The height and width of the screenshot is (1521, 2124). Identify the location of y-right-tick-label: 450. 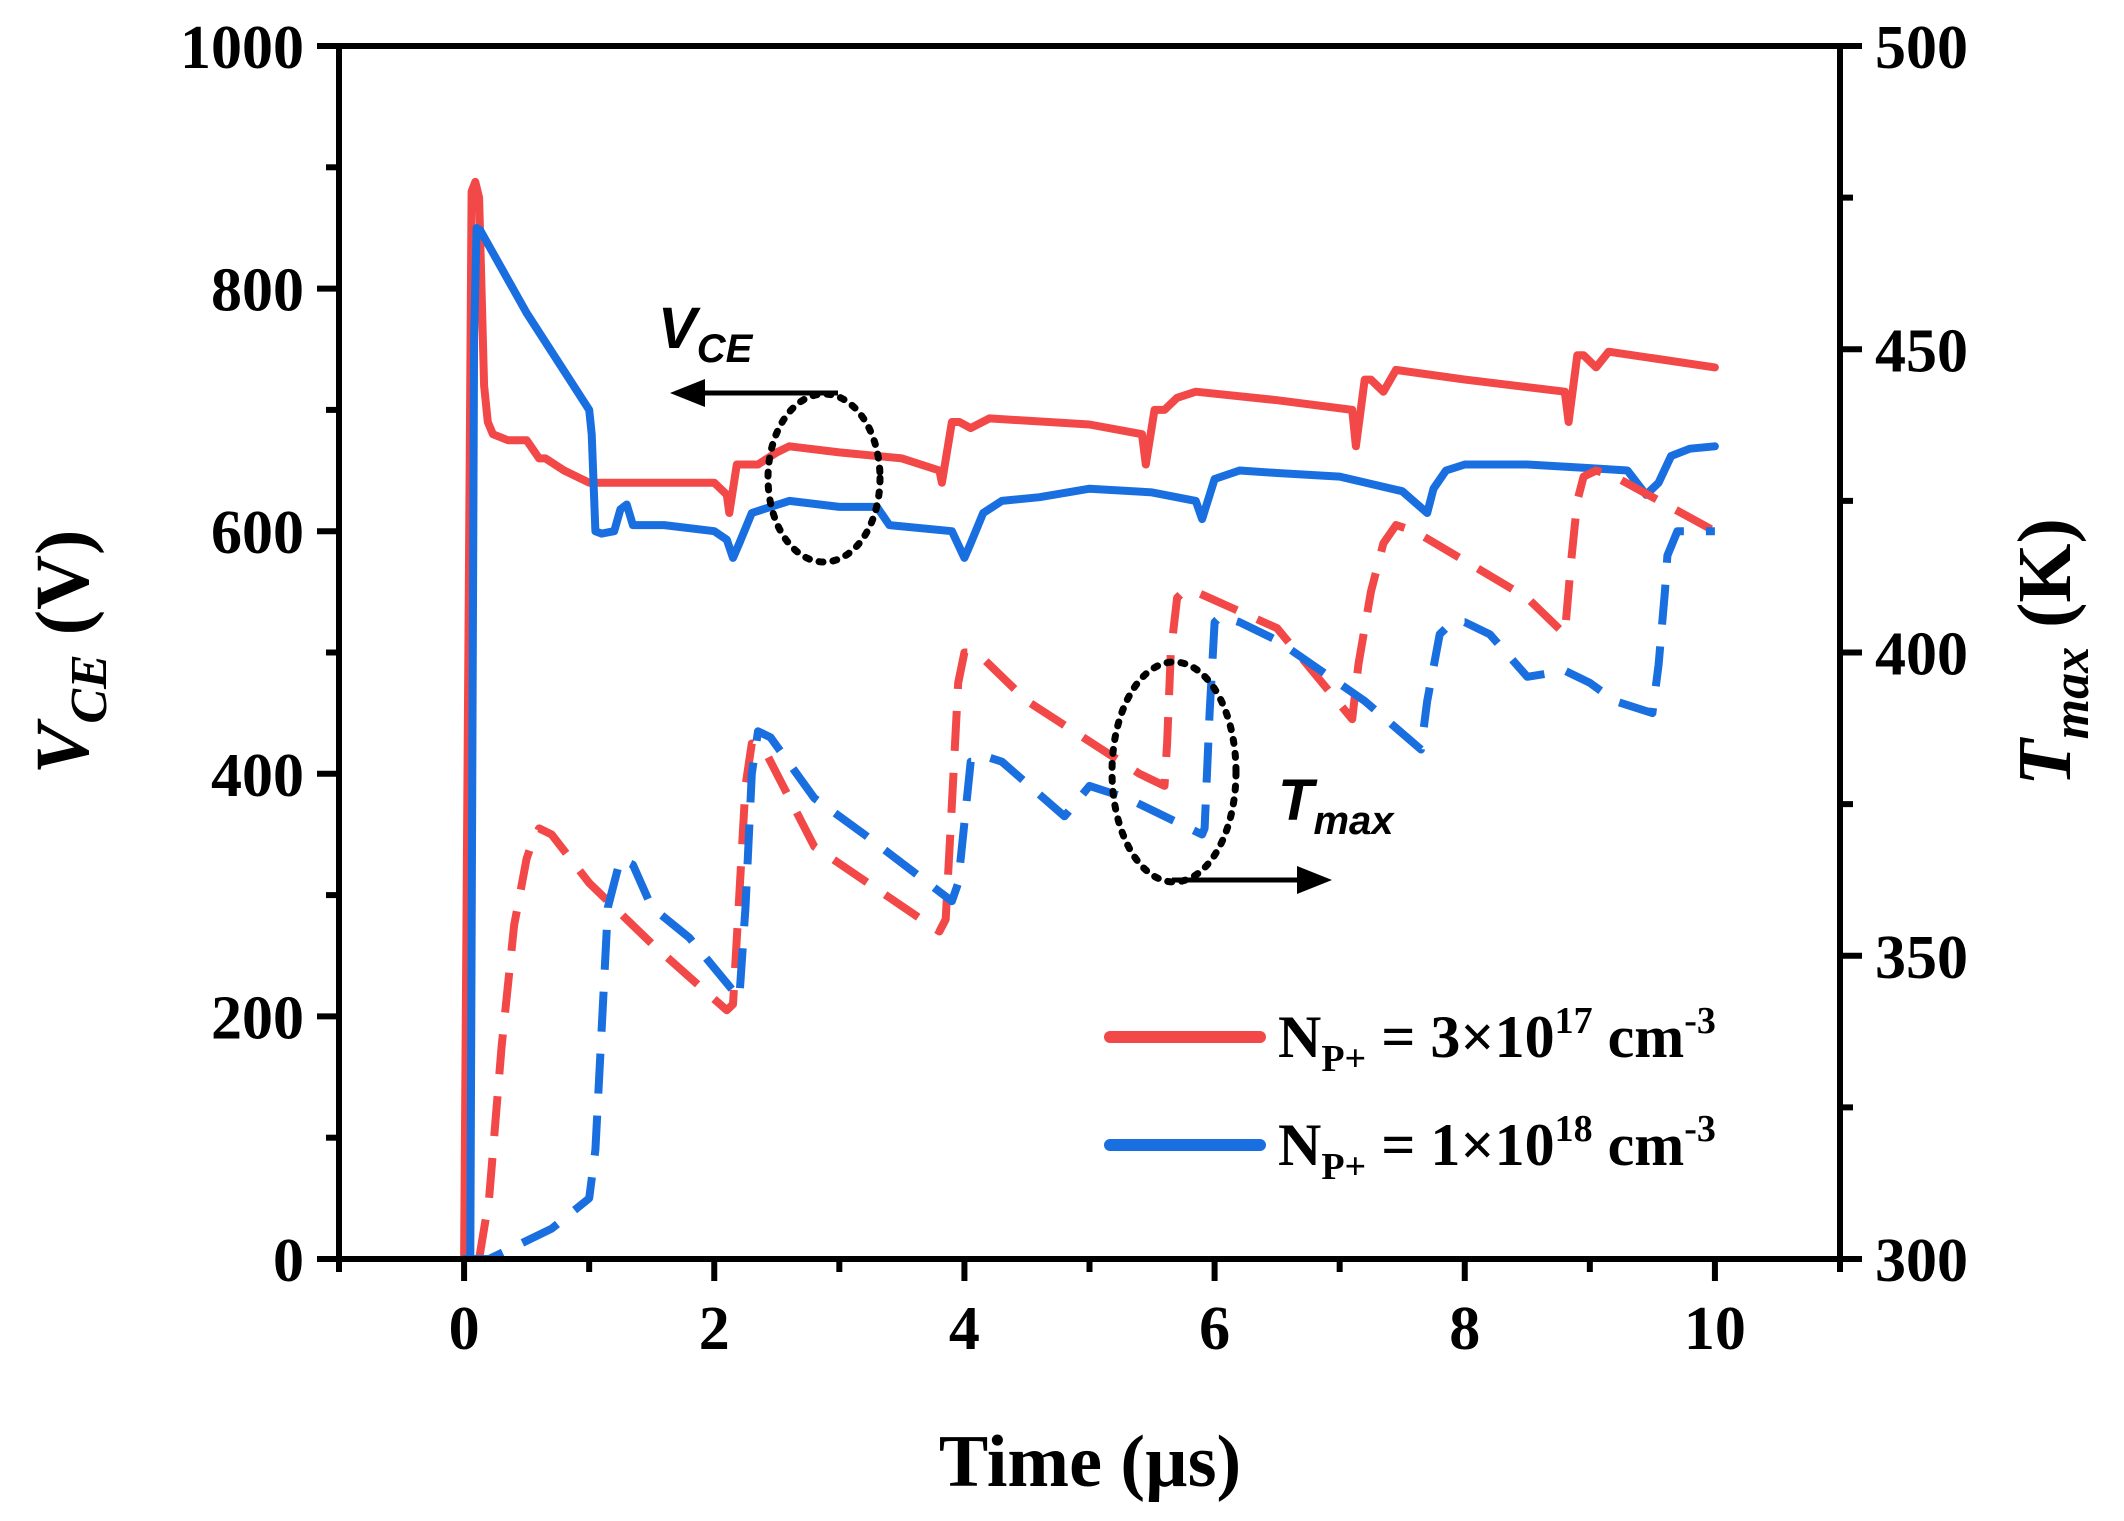
(1921, 351).